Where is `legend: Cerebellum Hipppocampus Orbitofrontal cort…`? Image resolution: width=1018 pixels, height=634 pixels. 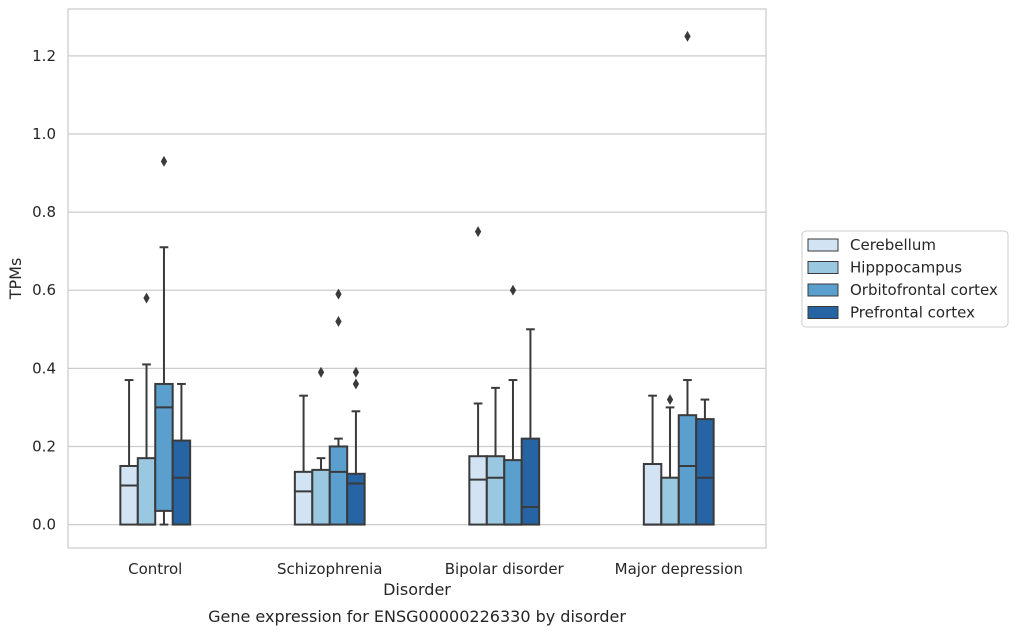
legend: Cerebellum Hipppocampus Orbitofrontal cort… is located at coordinates (905, 279).